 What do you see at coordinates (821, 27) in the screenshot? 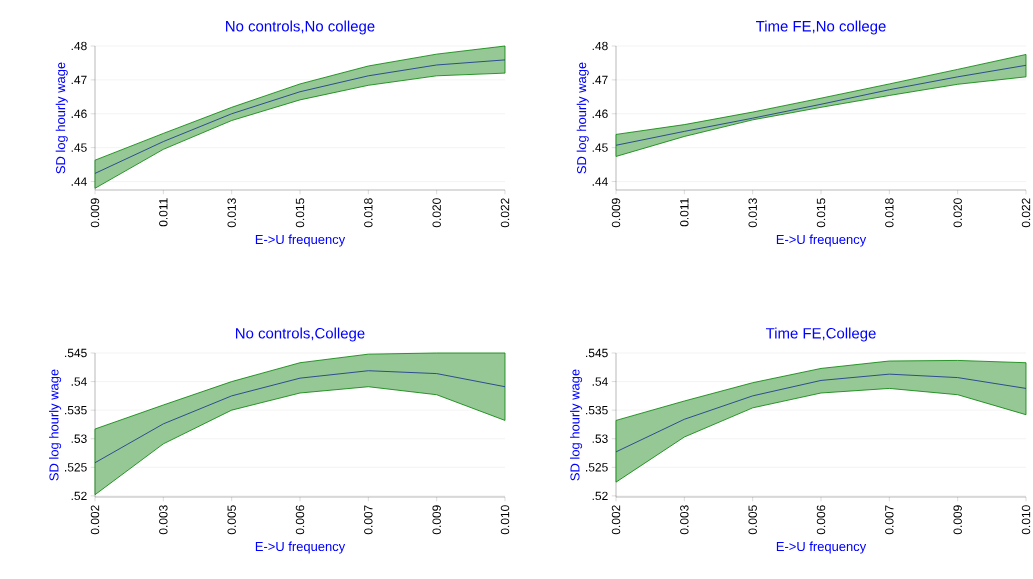
I see `chart-title: Time FE,No college` at bounding box center [821, 27].